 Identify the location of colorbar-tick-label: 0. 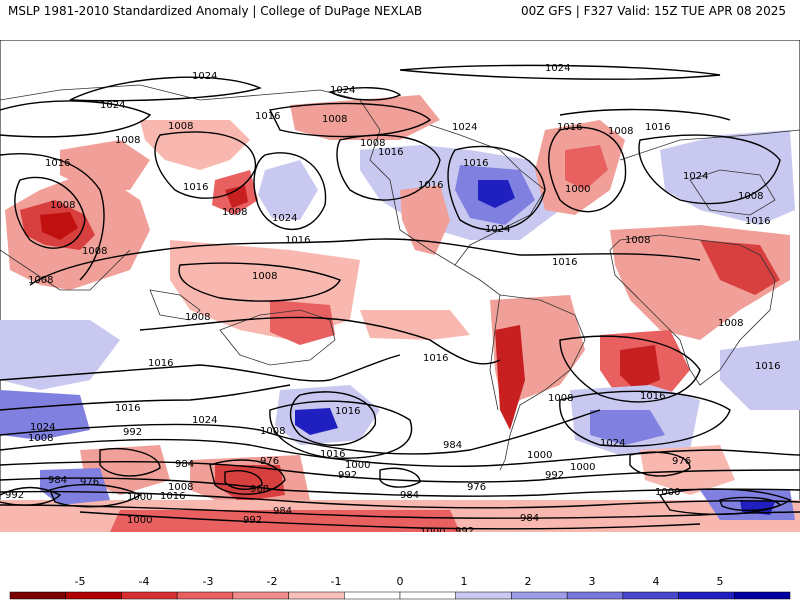
(400, 581).